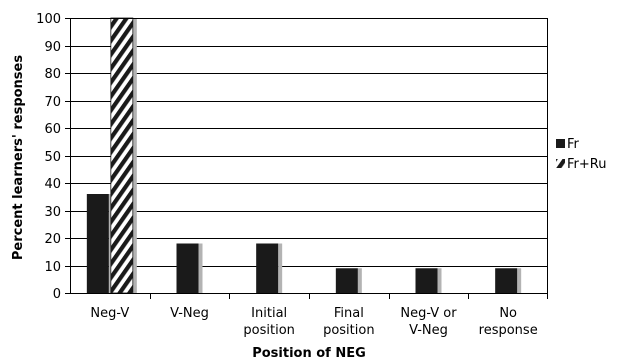 The width and height of the screenshot is (622, 361). What do you see at coordinates (57, 294) in the screenshot?
I see `y-tick-label: 0` at bounding box center [57, 294].